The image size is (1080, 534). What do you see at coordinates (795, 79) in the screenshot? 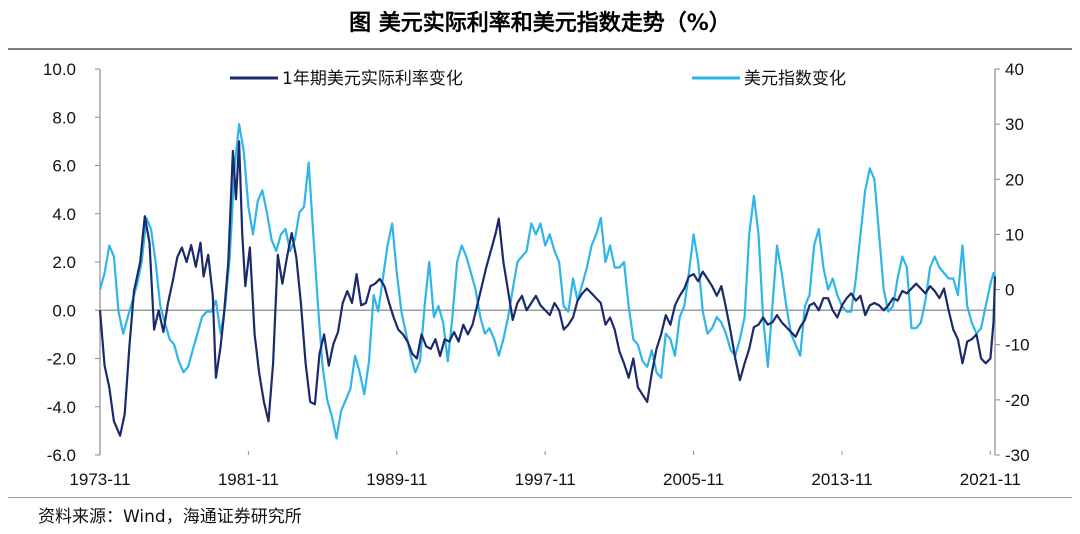
I see `legend-label: 美元指数变化` at bounding box center [795, 79].